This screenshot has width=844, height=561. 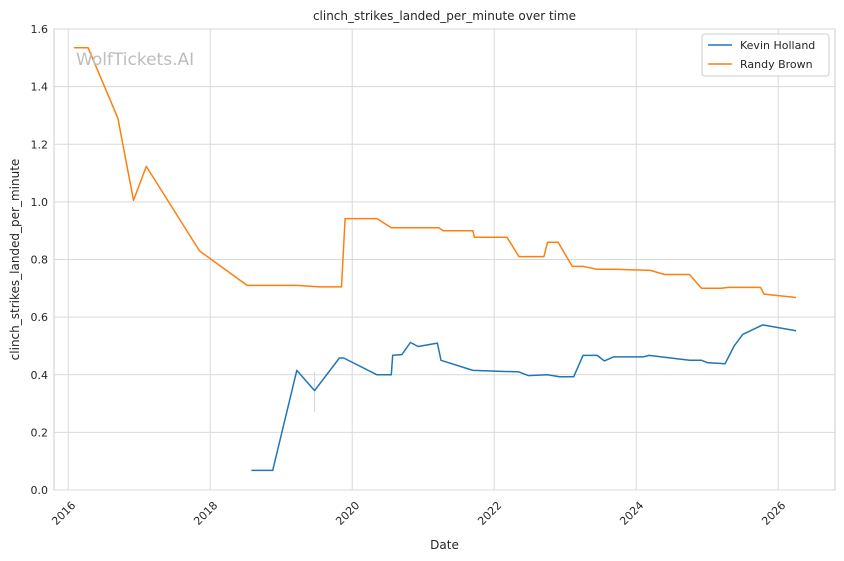 I want to click on legend-entry: Kevin Holland, so click(x=777, y=45).